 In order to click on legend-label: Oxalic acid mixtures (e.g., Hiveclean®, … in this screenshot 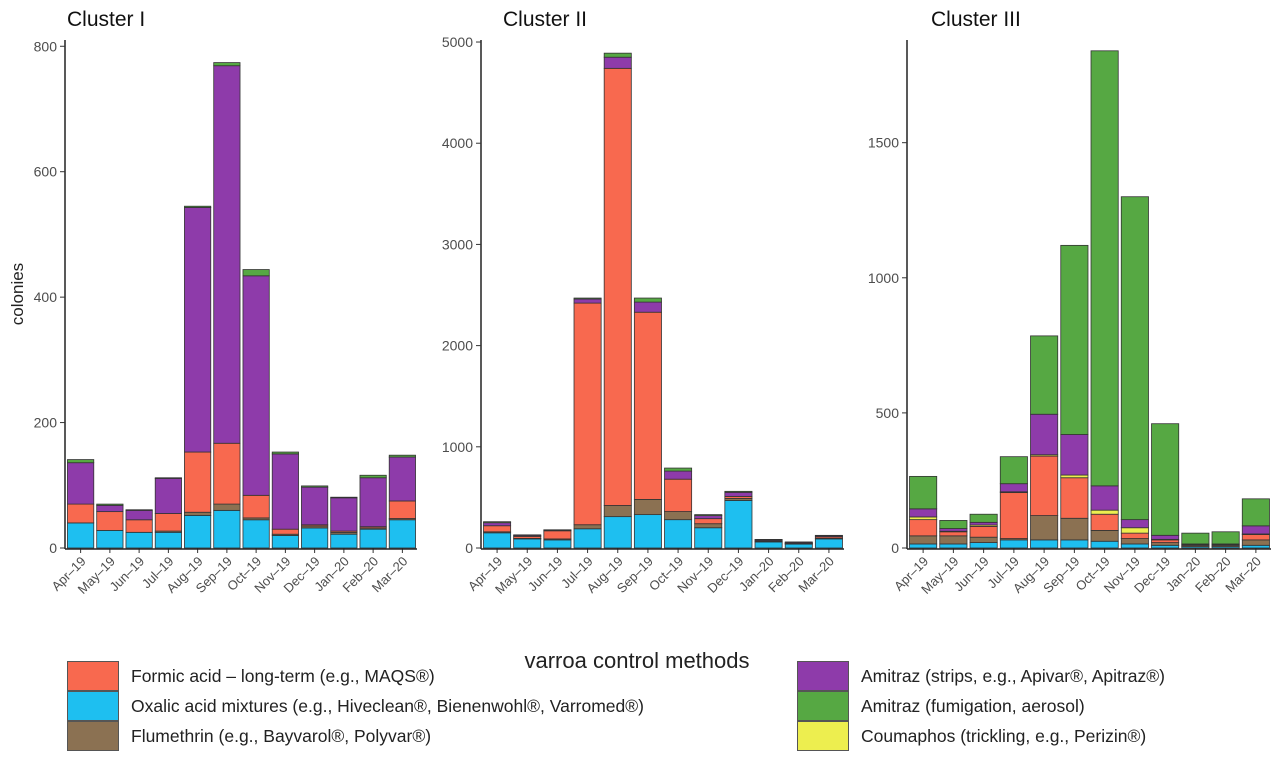, I will do `click(387, 705)`.